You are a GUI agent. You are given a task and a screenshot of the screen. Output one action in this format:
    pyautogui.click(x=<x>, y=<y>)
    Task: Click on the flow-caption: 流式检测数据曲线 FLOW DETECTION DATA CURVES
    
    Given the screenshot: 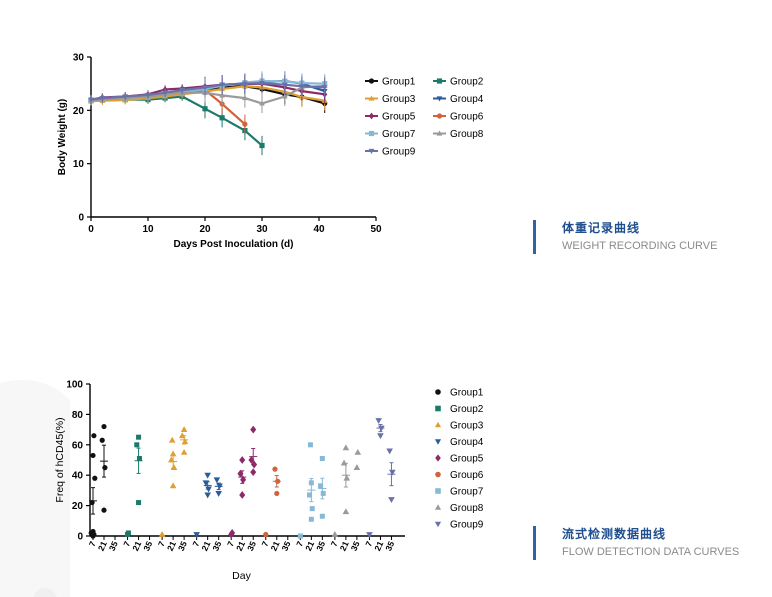 What is the action you would take?
    pyautogui.click(x=636, y=543)
    